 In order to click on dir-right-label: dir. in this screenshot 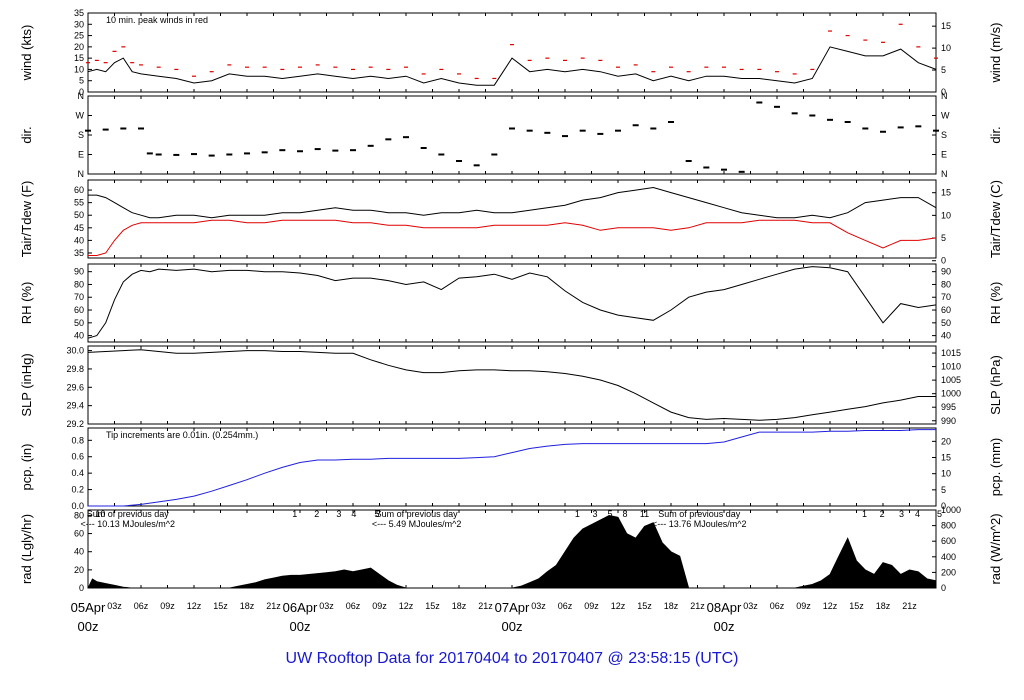, I will do `click(995, 134)`.